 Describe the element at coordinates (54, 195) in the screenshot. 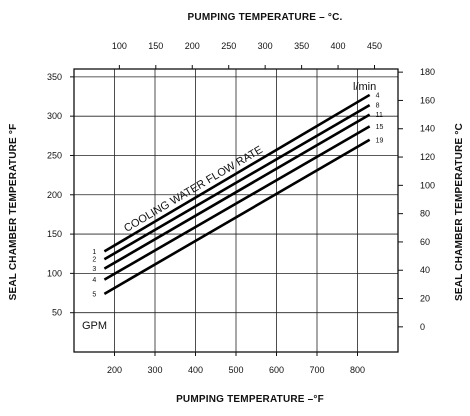

I see `left-tick-label: 200` at that location.